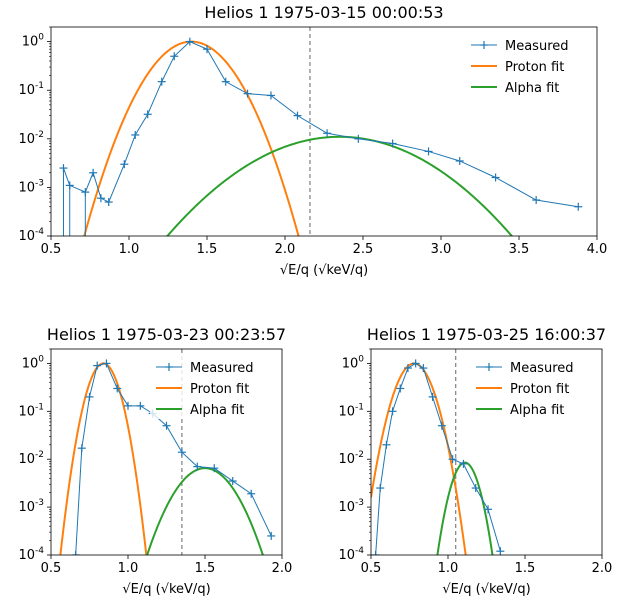 The width and height of the screenshot is (619, 610). What do you see at coordinates (31, 138) in the screenshot?
I see `y-tick-label: 10⁻²` at bounding box center [31, 138].